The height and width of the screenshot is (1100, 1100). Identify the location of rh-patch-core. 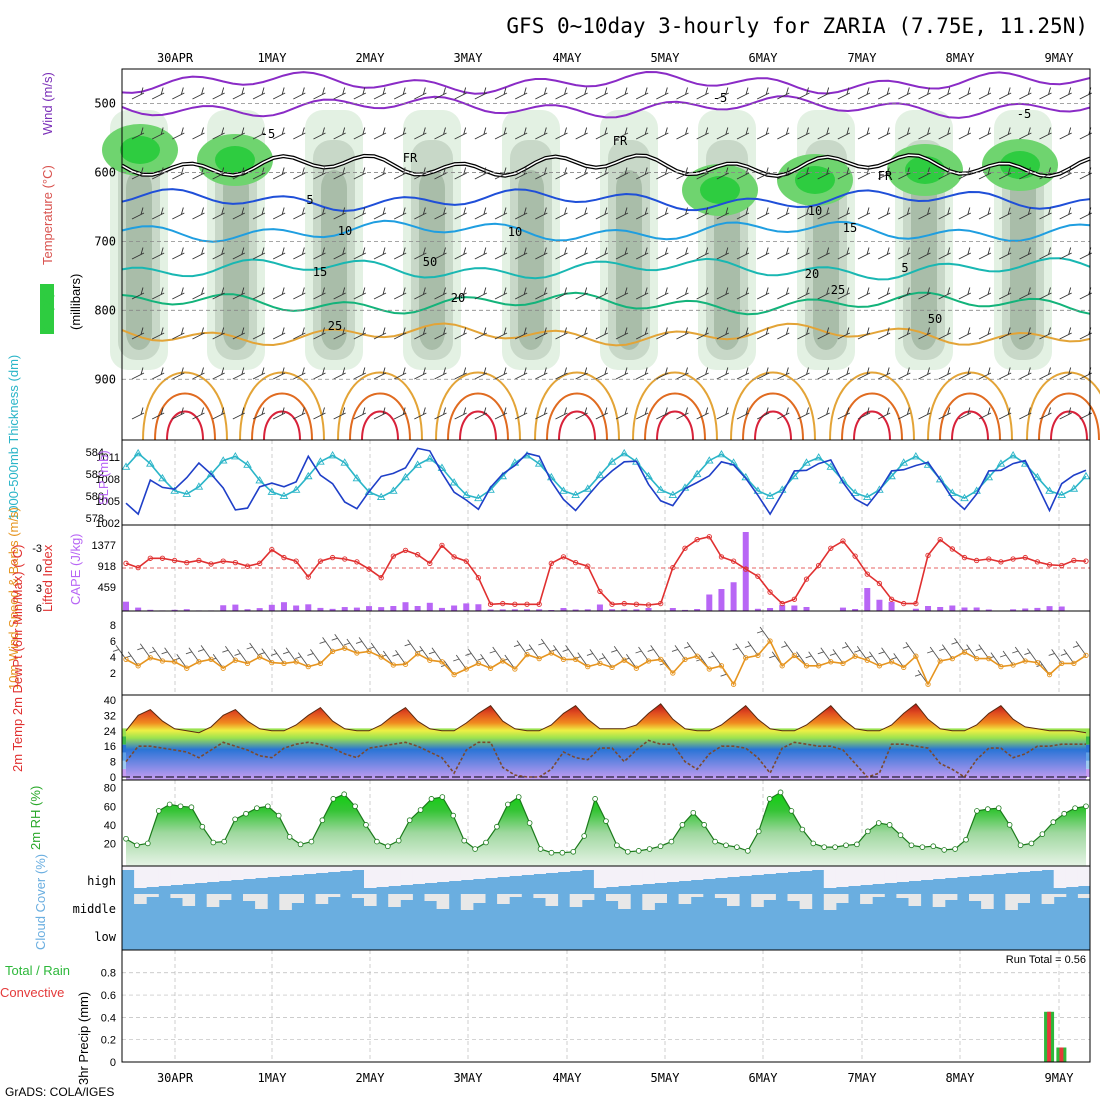
(815, 180).